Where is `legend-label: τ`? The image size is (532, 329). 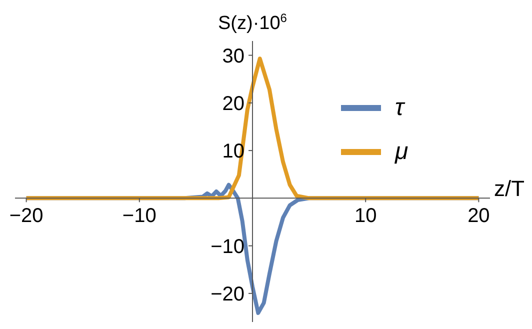
legend-label: τ is located at coordinates (399, 108).